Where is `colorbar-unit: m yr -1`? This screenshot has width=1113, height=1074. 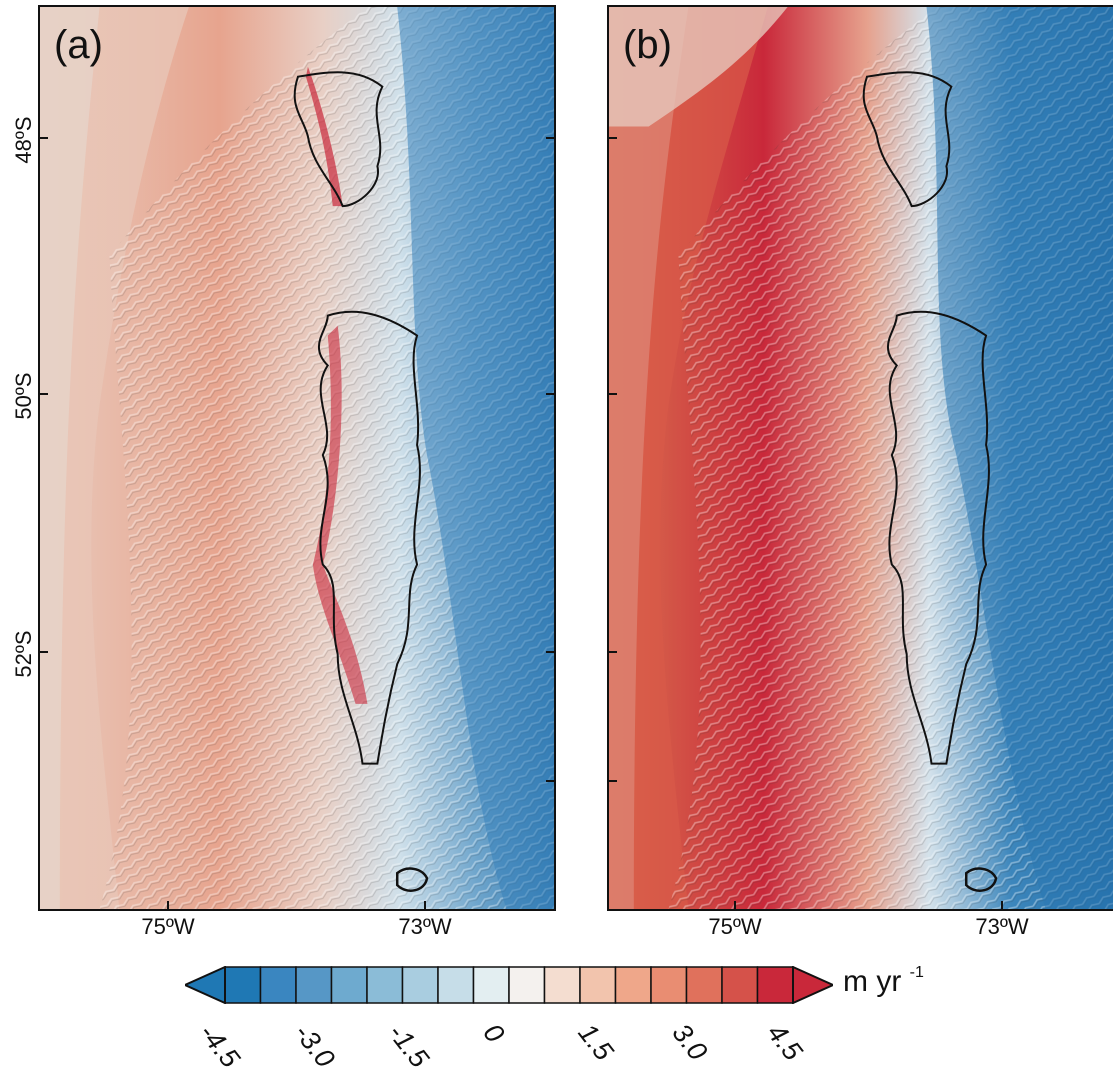
colorbar-unit: m yr -1 is located at coordinates (883, 981).